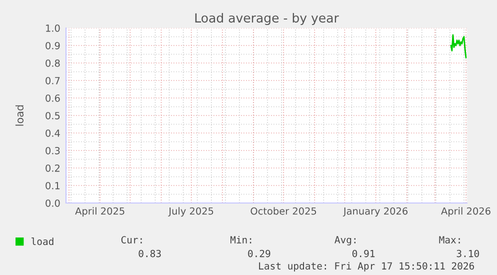 Image resolution: width=497 pixels, height=275 pixels. What do you see at coordinates (53, 80) in the screenshot?
I see `y-tick-label: 0.7` at bounding box center [53, 80].